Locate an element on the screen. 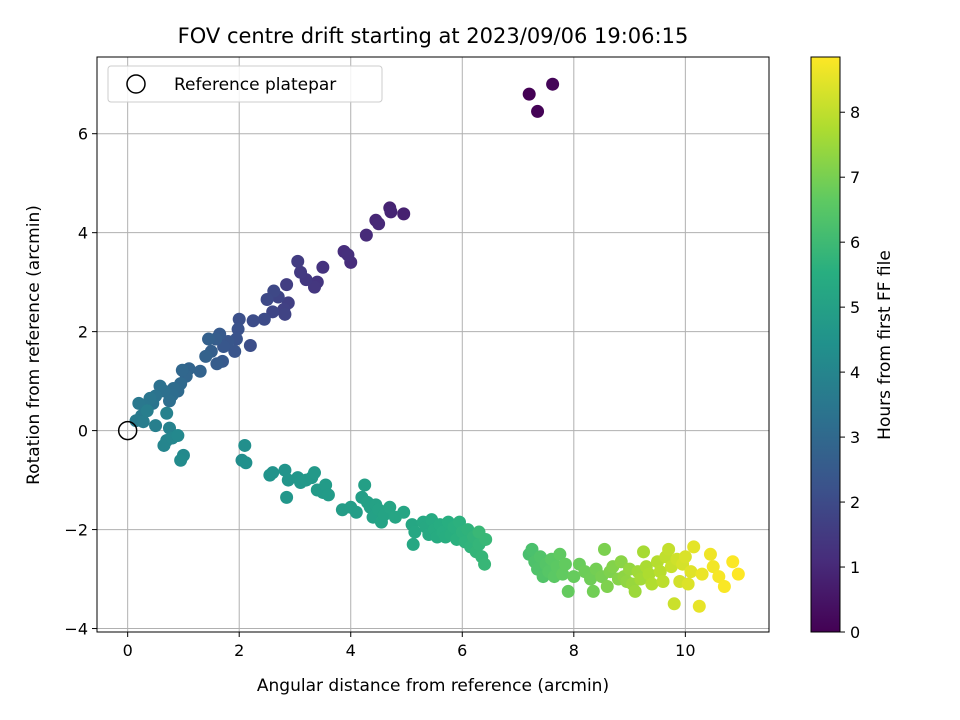 The height and width of the screenshot is (720, 960). y-tick-label: 4 is located at coordinates (83, 233).